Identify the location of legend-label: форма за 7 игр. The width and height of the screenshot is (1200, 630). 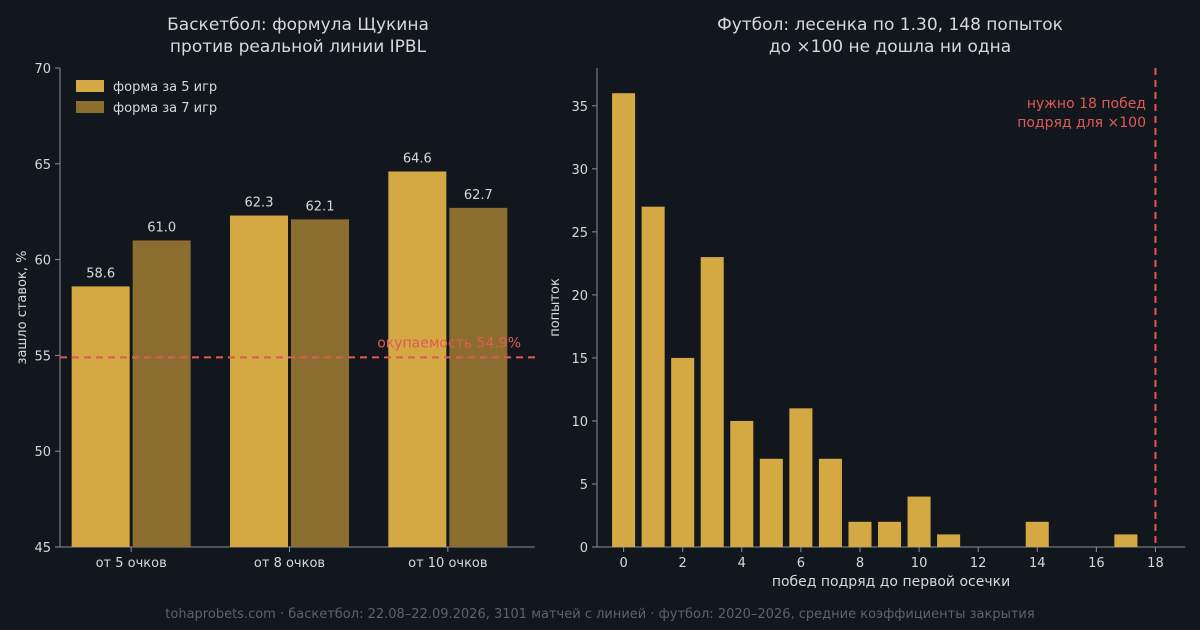
(165, 108).